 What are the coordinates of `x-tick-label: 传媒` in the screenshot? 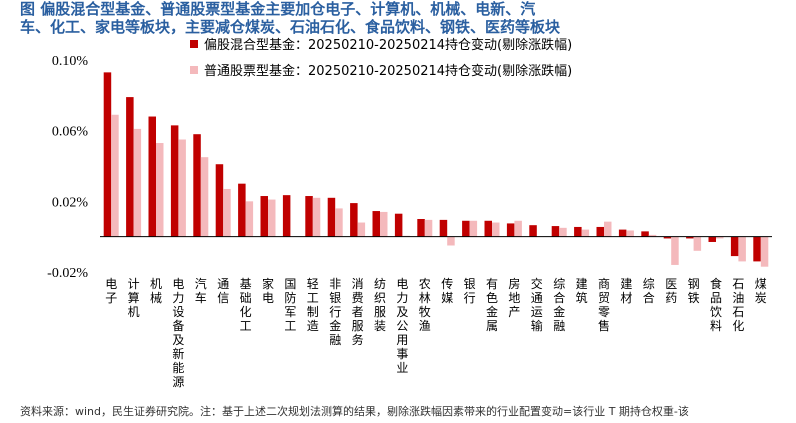 It's located at (447, 290).